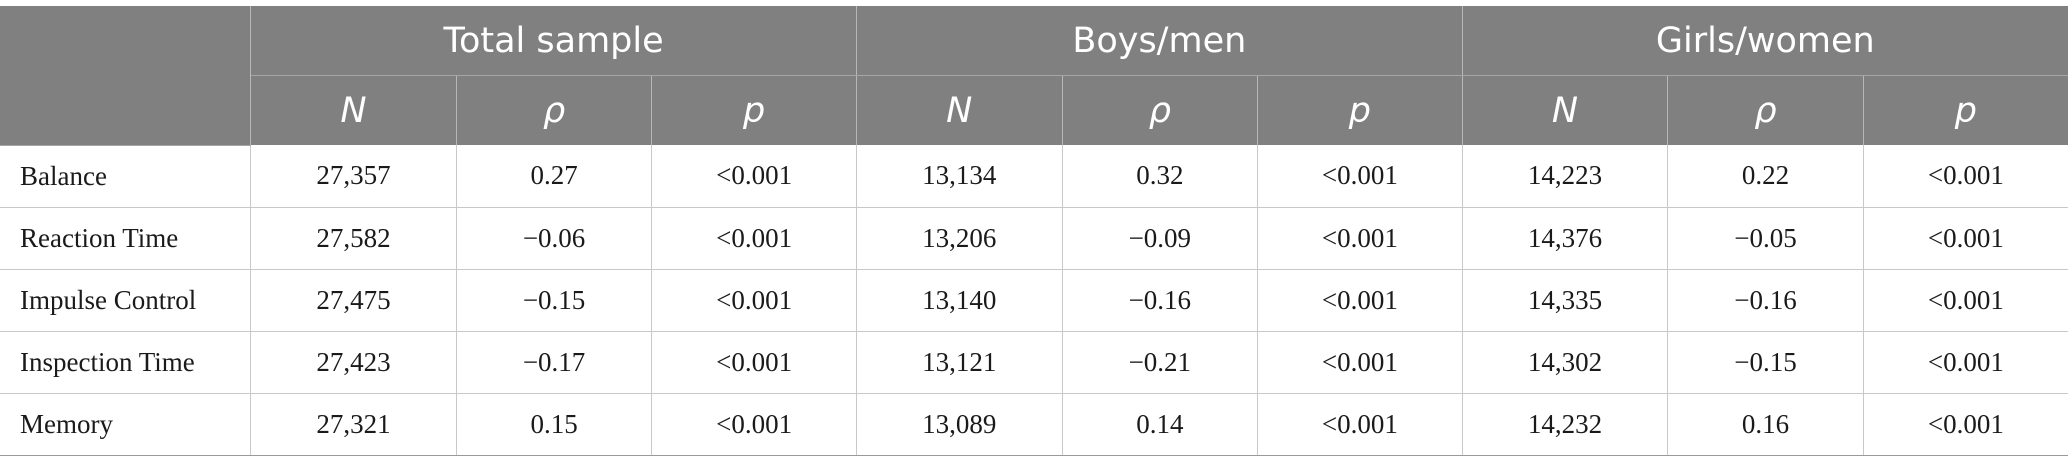 The image size is (2068, 469). I want to click on cell-girls-rho: −0.16, so click(1765, 300).